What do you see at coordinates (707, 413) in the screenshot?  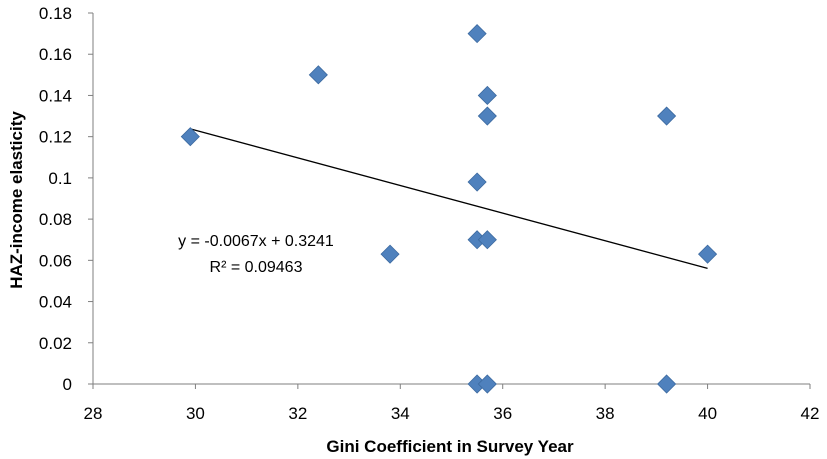 I see `x-tick-label: 40` at bounding box center [707, 413].